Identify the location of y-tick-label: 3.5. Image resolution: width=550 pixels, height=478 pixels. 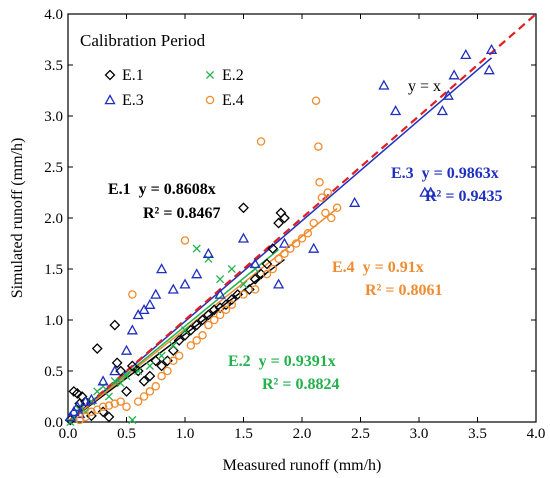
(53, 66).